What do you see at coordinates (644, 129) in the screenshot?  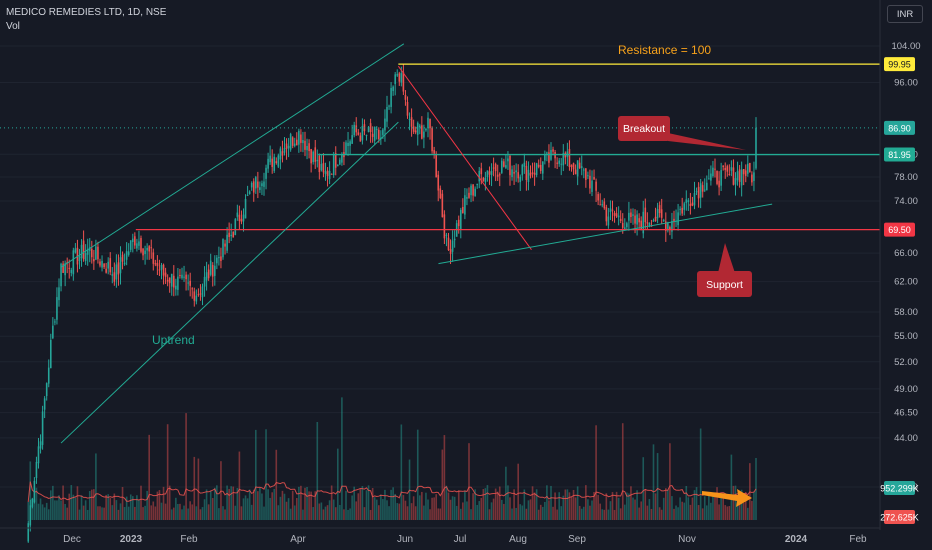 I see `breakout-annotation: Breakout` at bounding box center [644, 129].